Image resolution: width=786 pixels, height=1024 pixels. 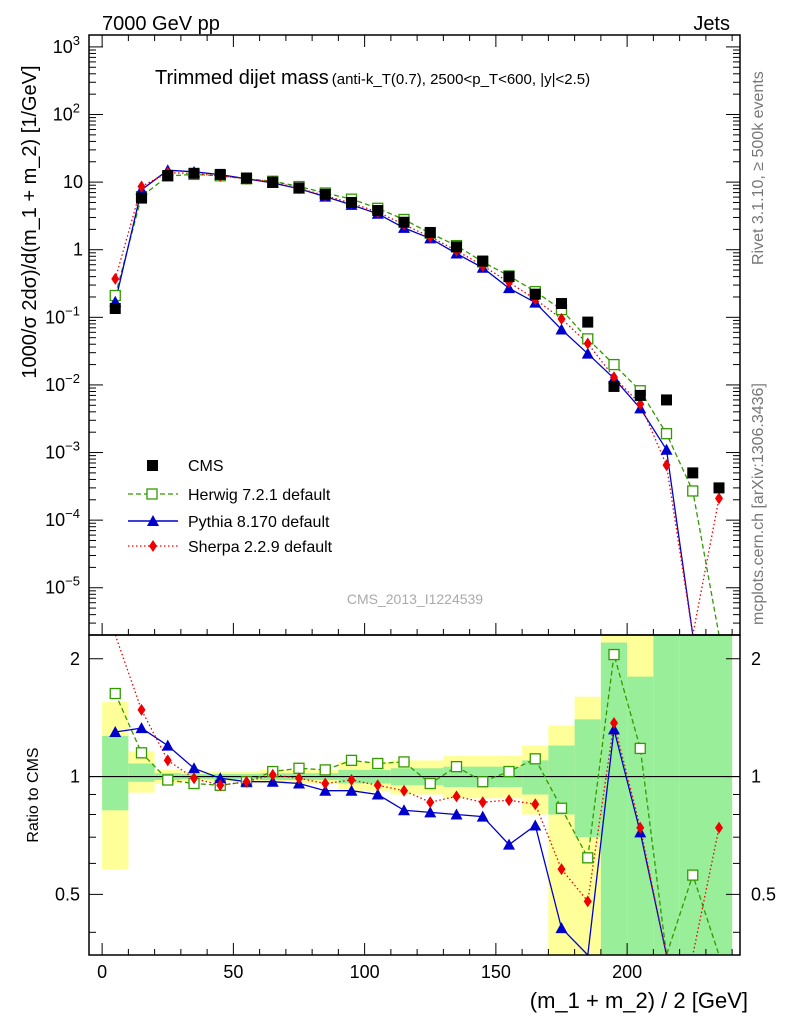 I want to click on ratio-axis-label: Ratio to CMS, so click(x=33, y=794).